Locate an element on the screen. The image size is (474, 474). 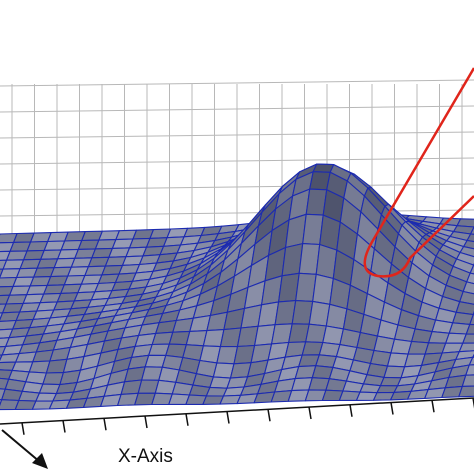
x-axis-label: X-Axis is located at coordinates (145, 456).